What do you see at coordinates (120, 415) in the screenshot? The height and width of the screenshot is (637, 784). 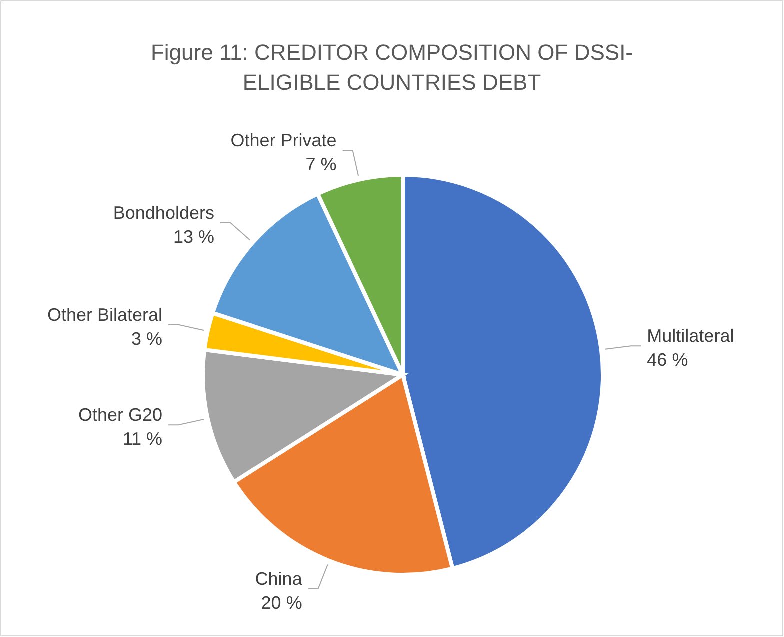 I see `slice-label: Other G20` at bounding box center [120, 415].